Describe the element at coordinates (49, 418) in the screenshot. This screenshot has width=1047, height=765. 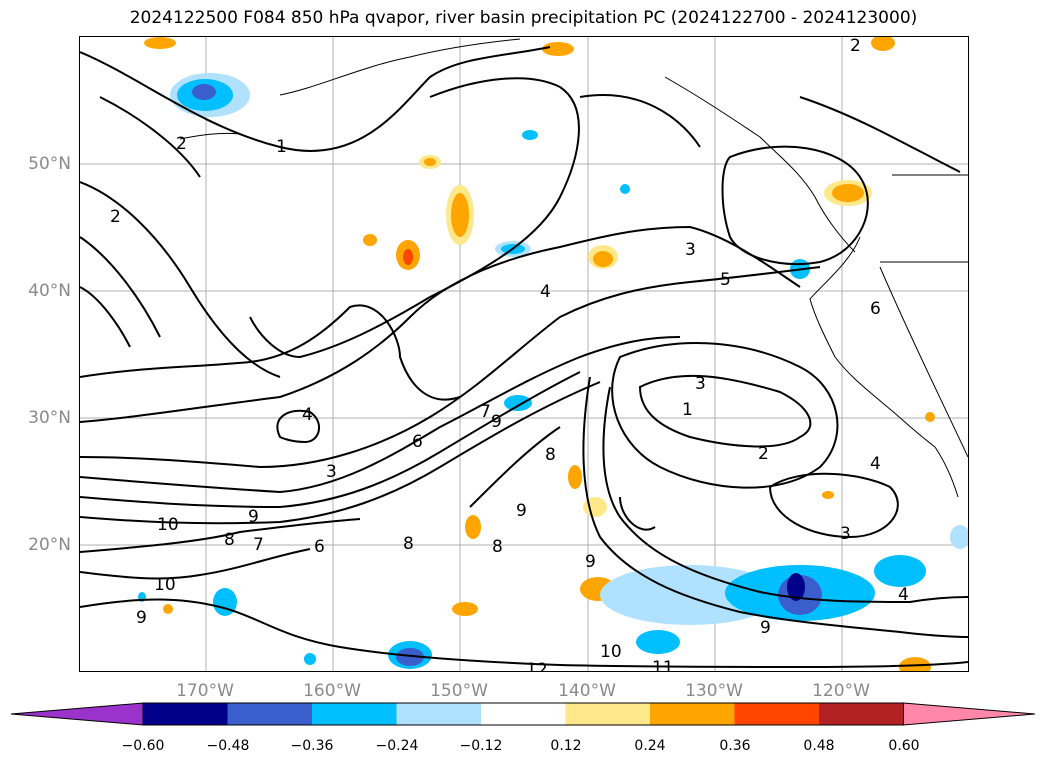
I see `lat-label-30n: 30°N` at that location.